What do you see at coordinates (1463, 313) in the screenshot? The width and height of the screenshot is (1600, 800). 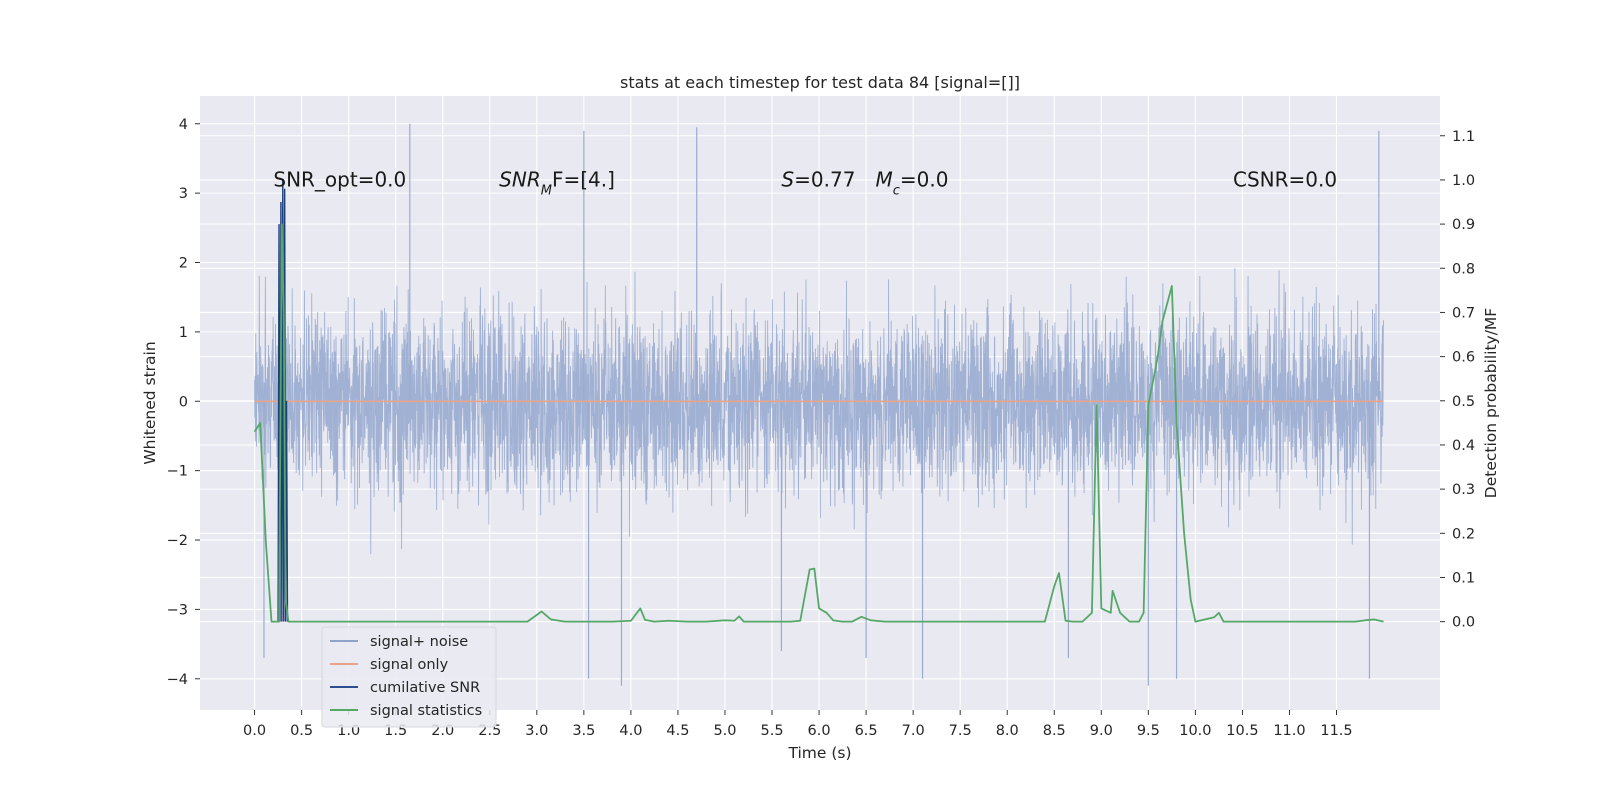 I see `y-right-tick-label: 0.7` at bounding box center [1463, 313].